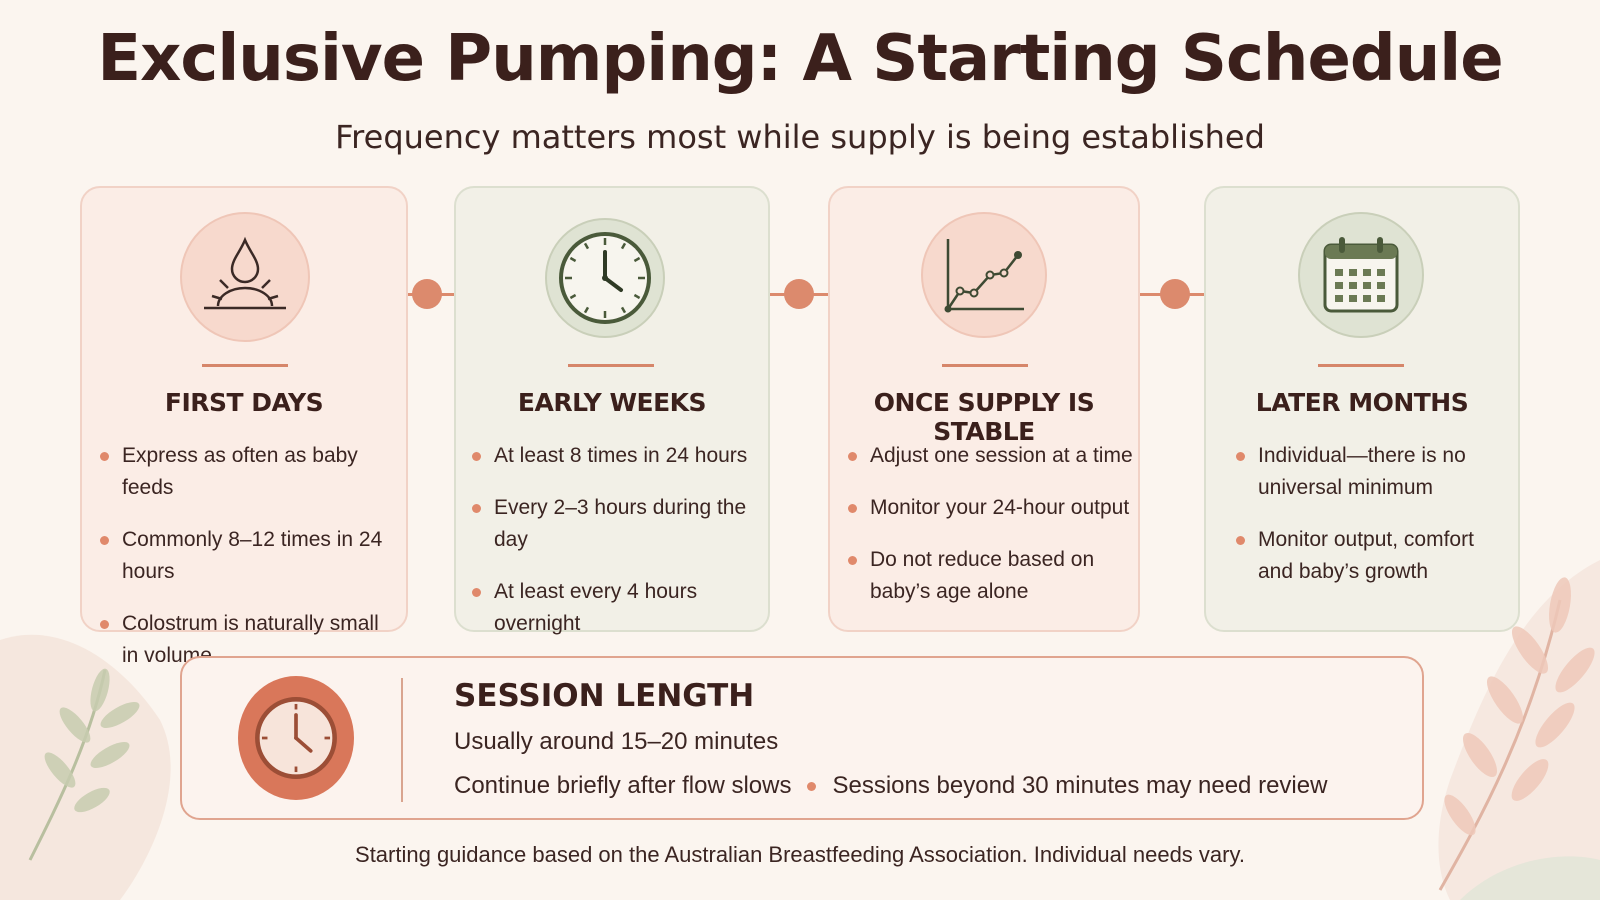  Describe the element at coordinates (244, 402) in the screenshot. I see `stage-title: FIRST DAYS` at that location.